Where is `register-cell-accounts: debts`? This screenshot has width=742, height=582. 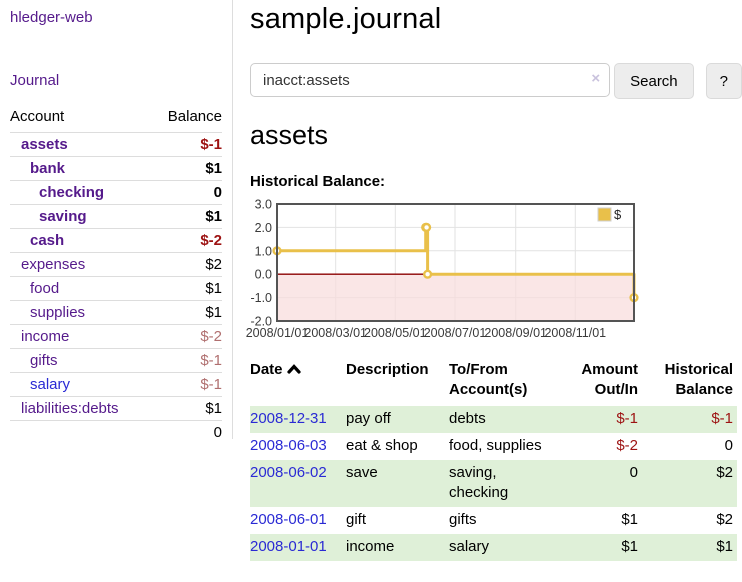
register-cell-accounts: debts is located at coordinates (467, 418).